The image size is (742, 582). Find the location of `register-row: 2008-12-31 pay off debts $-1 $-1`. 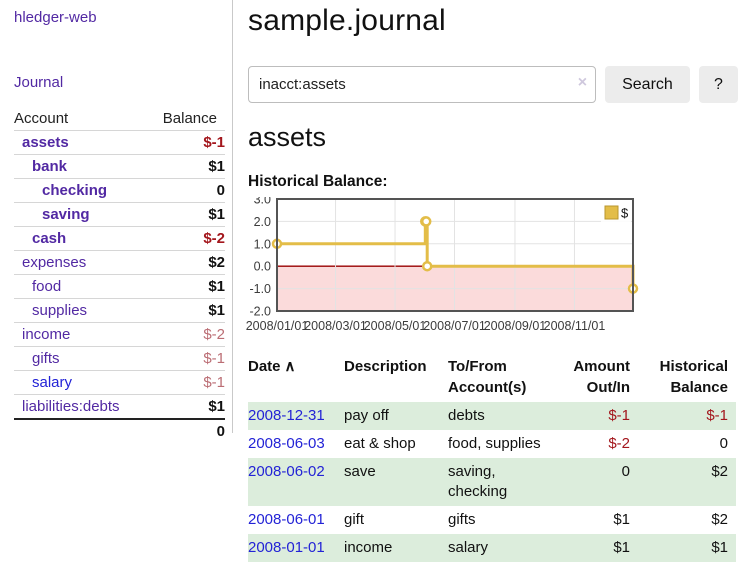

register-row: 2008-12-31 pay off debts $-1 $-1 is located at coordinates (492, 416).